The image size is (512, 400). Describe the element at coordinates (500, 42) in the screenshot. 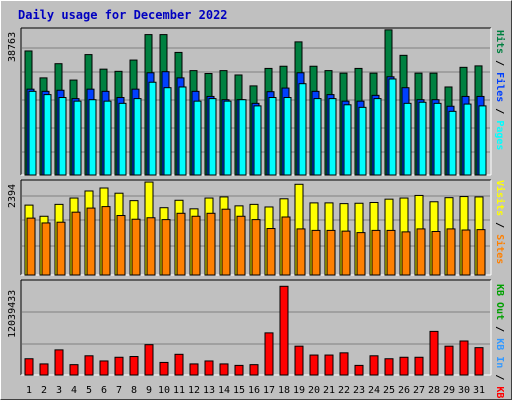

I see `legend-entry: Hits` at that location.